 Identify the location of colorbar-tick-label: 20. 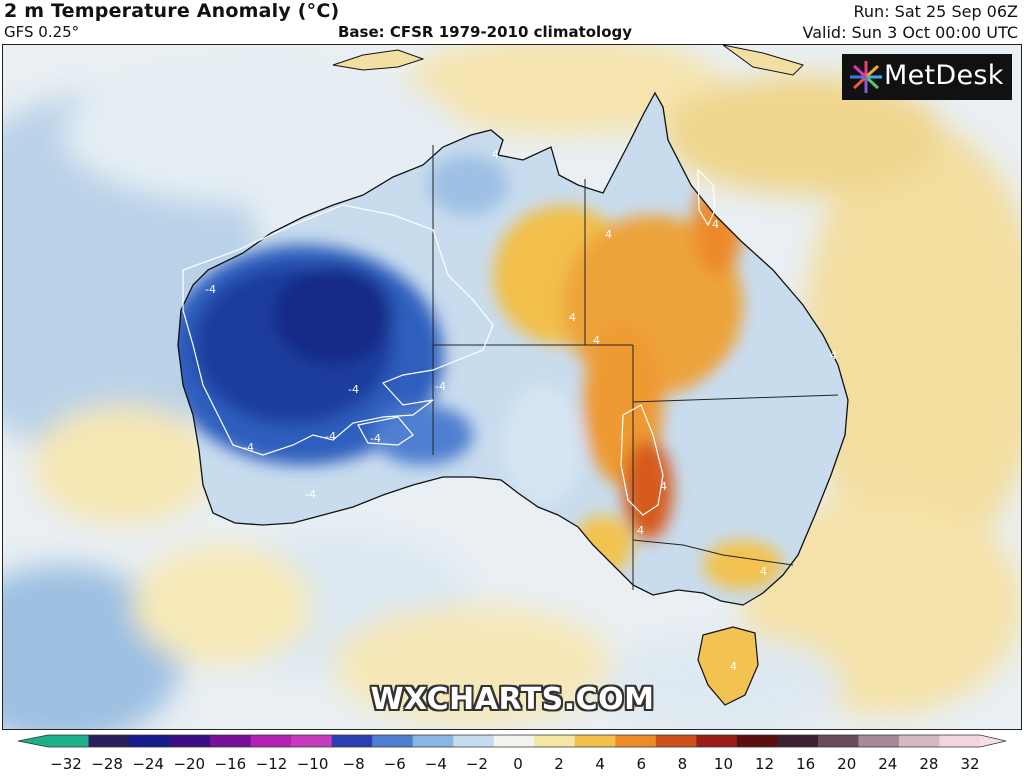
(847, 764).